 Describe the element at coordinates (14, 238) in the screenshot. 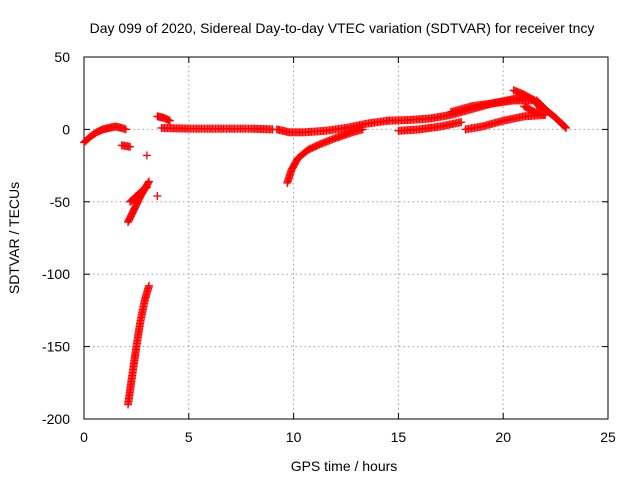

I see `y-axis-title: SDTVAR / TECUs` at that location.